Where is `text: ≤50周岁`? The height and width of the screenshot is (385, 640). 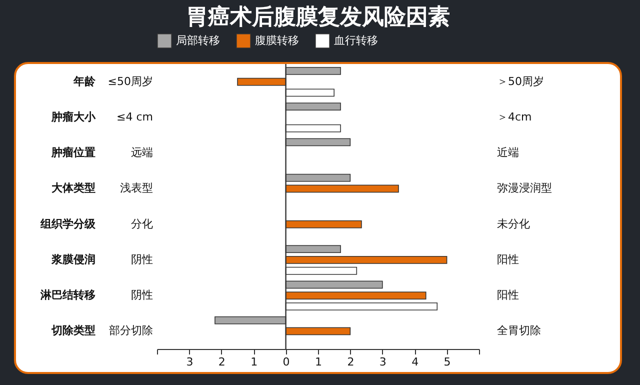
text: ≤50周岁 is located at coordinates (130, 81).